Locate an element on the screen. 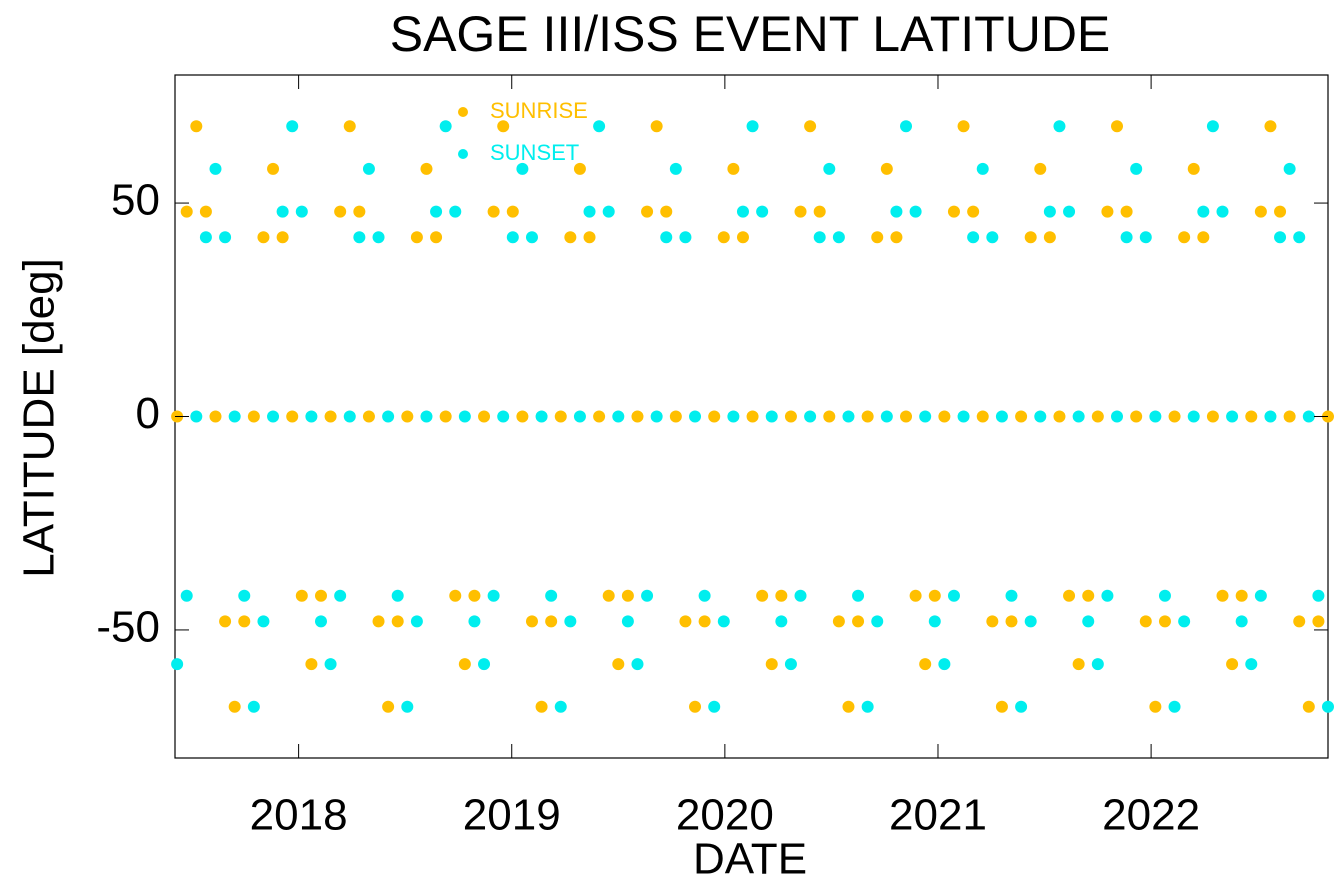 Image resolution: width=1337 pixels, height=884 pixels. x-tick-label: 2019 is located at coordinates (512, 815).